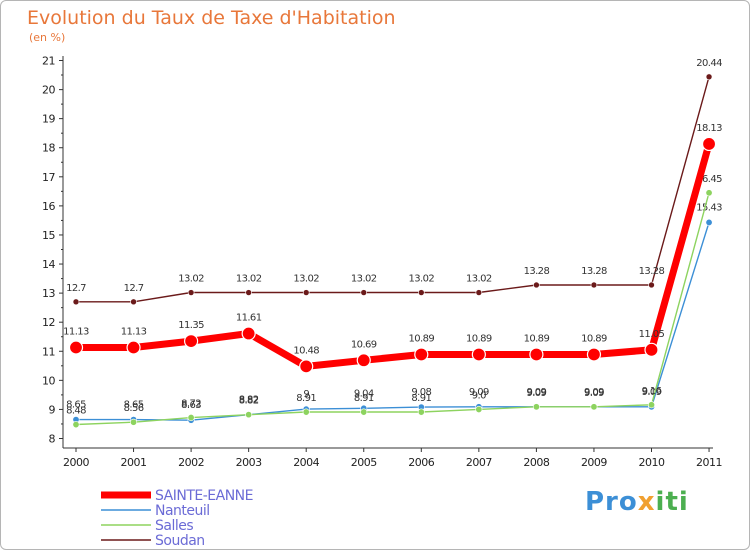 The image size is (750, 550). I want to click on data-label-nanteuil-2008: 9.09, so click(536, 392).